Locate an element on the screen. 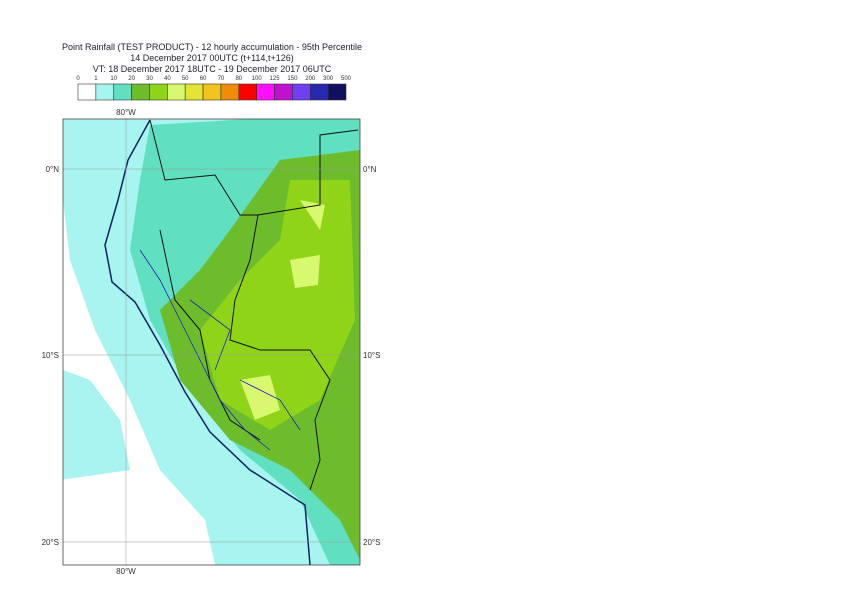  colorbar-label: 10 is located at coordinates (113, 79).